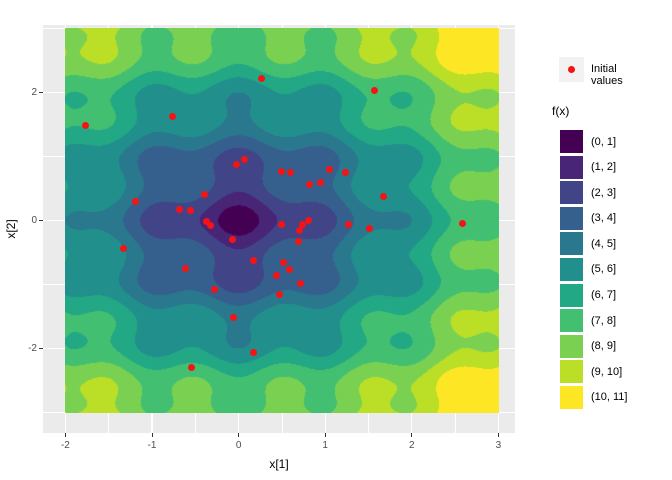 Image resolution: width=672 pixels, height=480 pixels. I want to click on red-point-icon, so click(571, 69).